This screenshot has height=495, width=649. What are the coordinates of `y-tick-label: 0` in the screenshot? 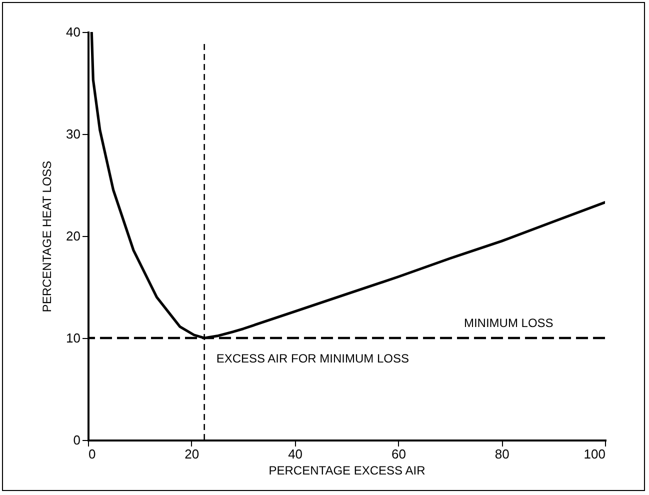 It's located at (76, 440).